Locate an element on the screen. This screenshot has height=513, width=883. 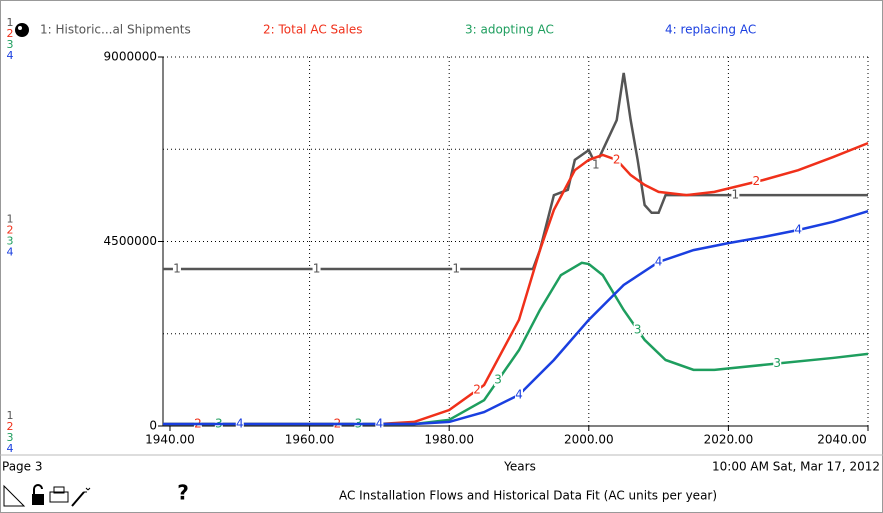
app-icon-dot is located at coordinates (20, 28).